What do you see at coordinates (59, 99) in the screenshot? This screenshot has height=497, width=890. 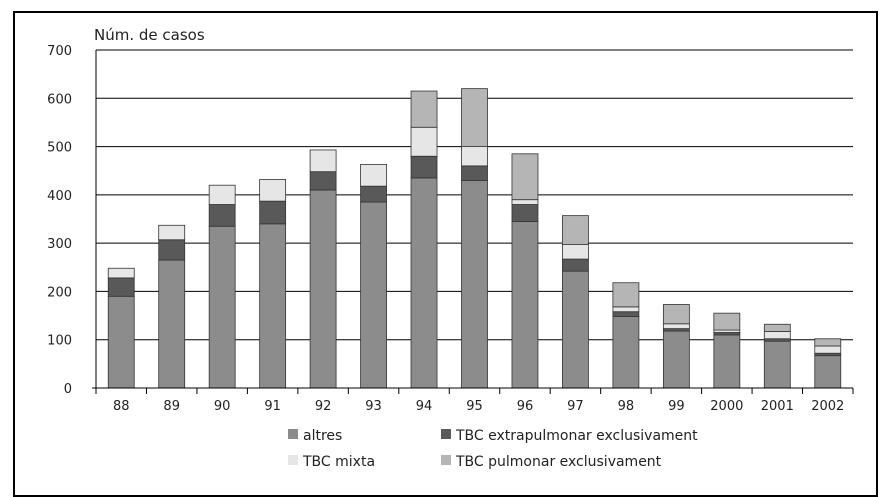 I see `y-tick-label: 600` at bounding box center [59, 99].